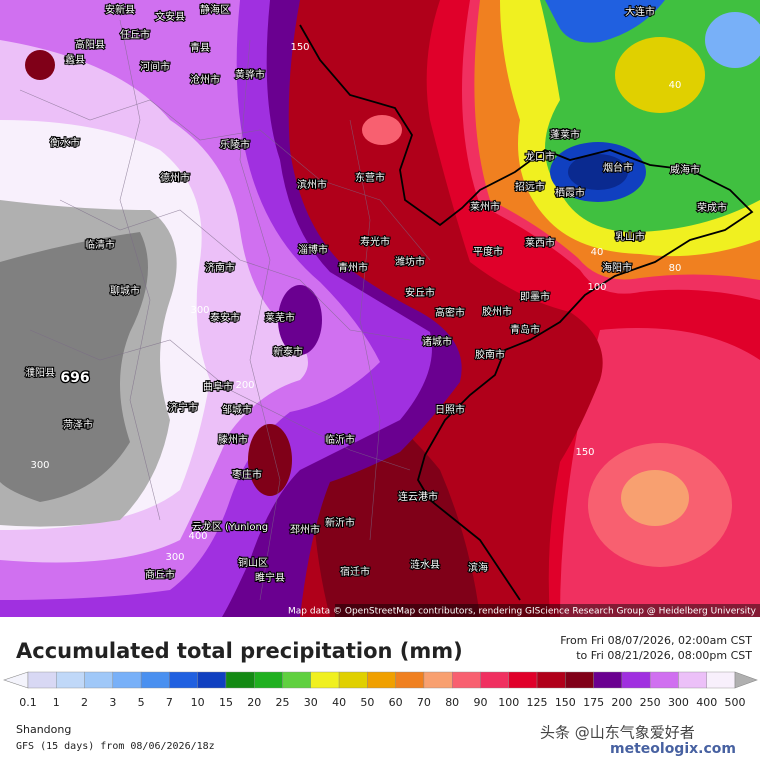 This screenshot has width=760, height=760. What do you see at coordinates (299, 47) in the screenshot?
I see `contour-label: 150` at bounding box center [299, 47].